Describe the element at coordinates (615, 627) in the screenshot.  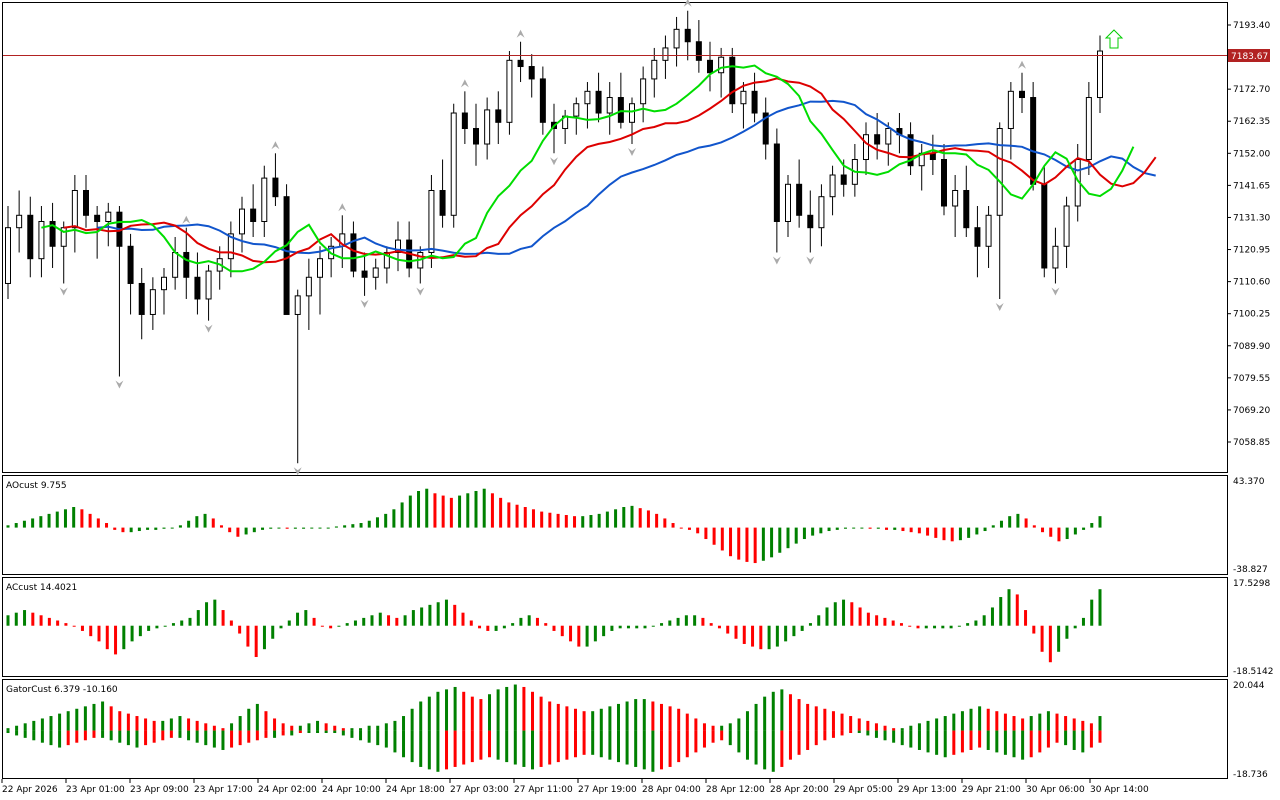
I see `ac-pane` at that location.